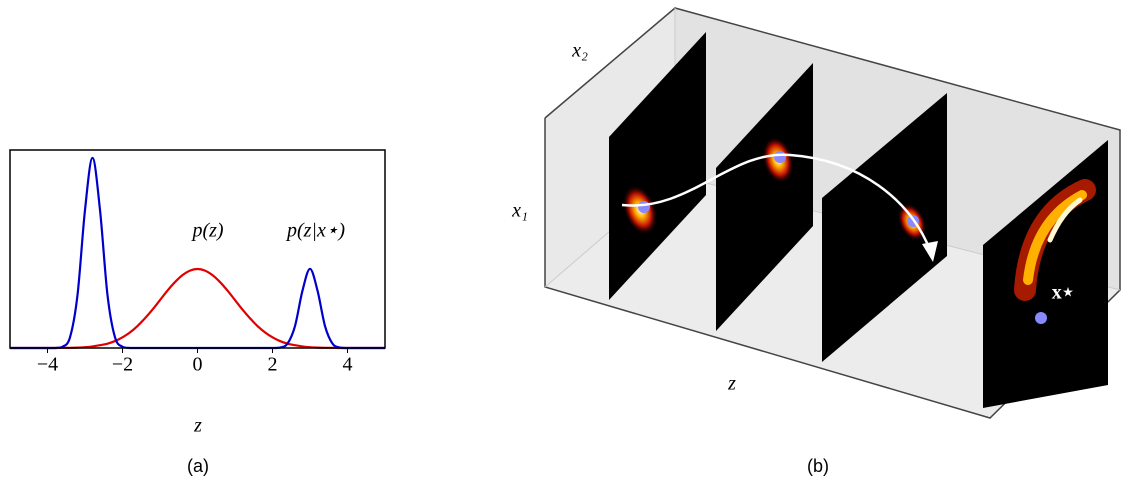  I want to click on annotation: p(z|x⋆), so click(315, 231).